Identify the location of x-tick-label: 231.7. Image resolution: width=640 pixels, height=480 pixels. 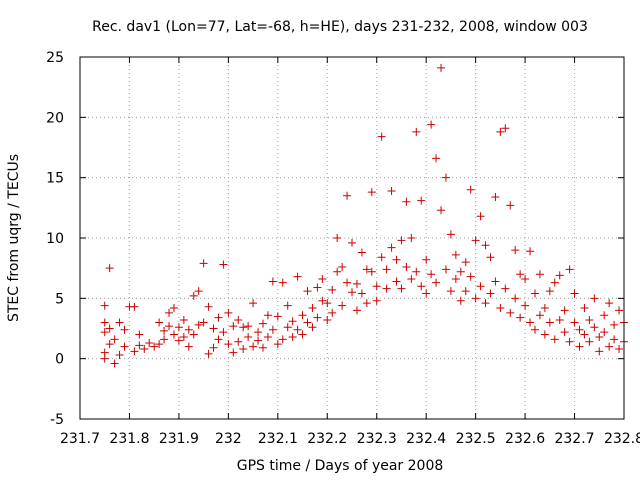
(80, 439).